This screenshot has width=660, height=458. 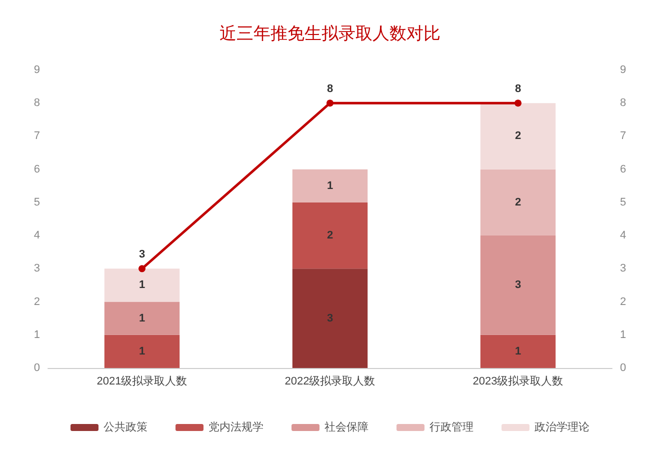 I want to click on y-tick-label: 2, so click(x=37, y=302).